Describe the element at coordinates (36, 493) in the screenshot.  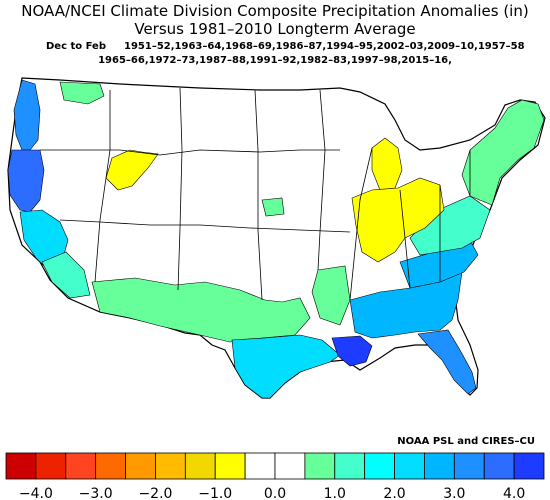
I see `colorbar-tick-label: −4.0` at that location.